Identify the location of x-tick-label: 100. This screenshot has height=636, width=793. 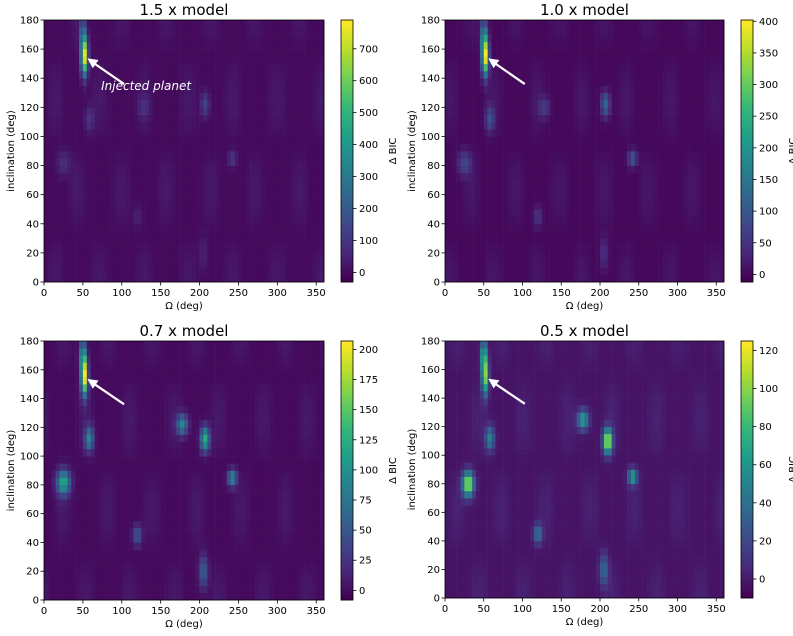
(121, 293).